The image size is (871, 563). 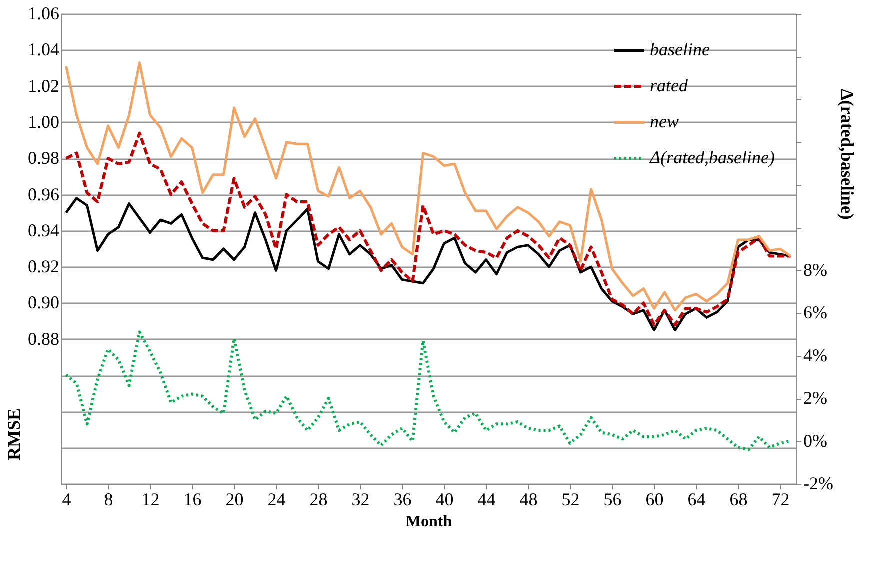 I want to click on y-tick-label: 0.88, so click(x=44, y=338).